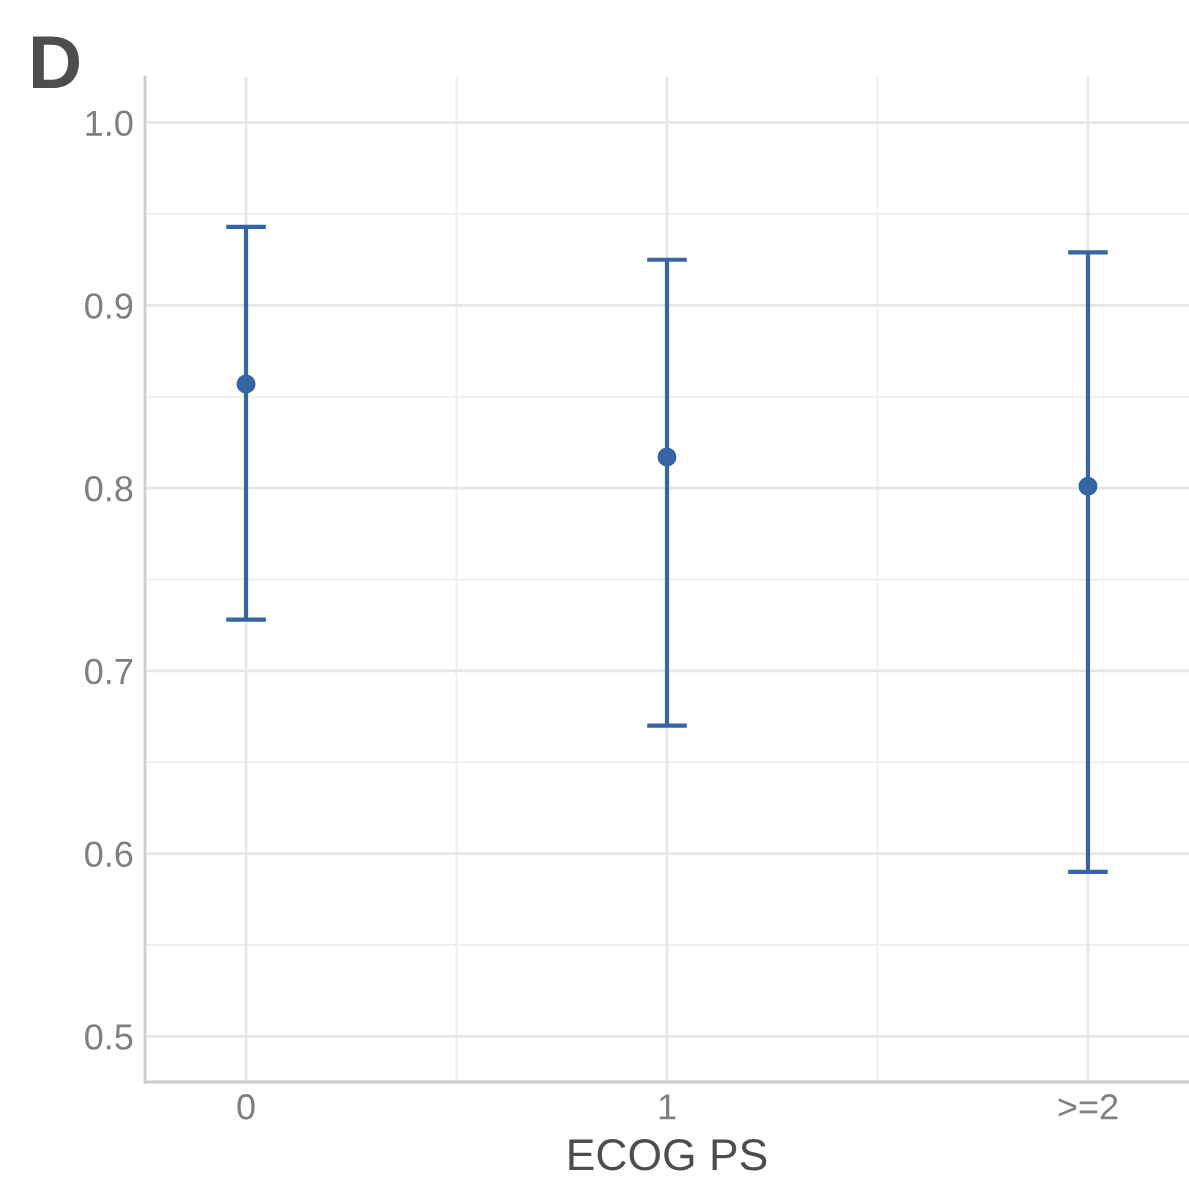 Image resolution: width=1189 pixels, height=1179 pixels. What do you see at coordinates (667, 1107) in the screenshot?
I see `x-tick-label: 1` at bounding box center [667, 1107].